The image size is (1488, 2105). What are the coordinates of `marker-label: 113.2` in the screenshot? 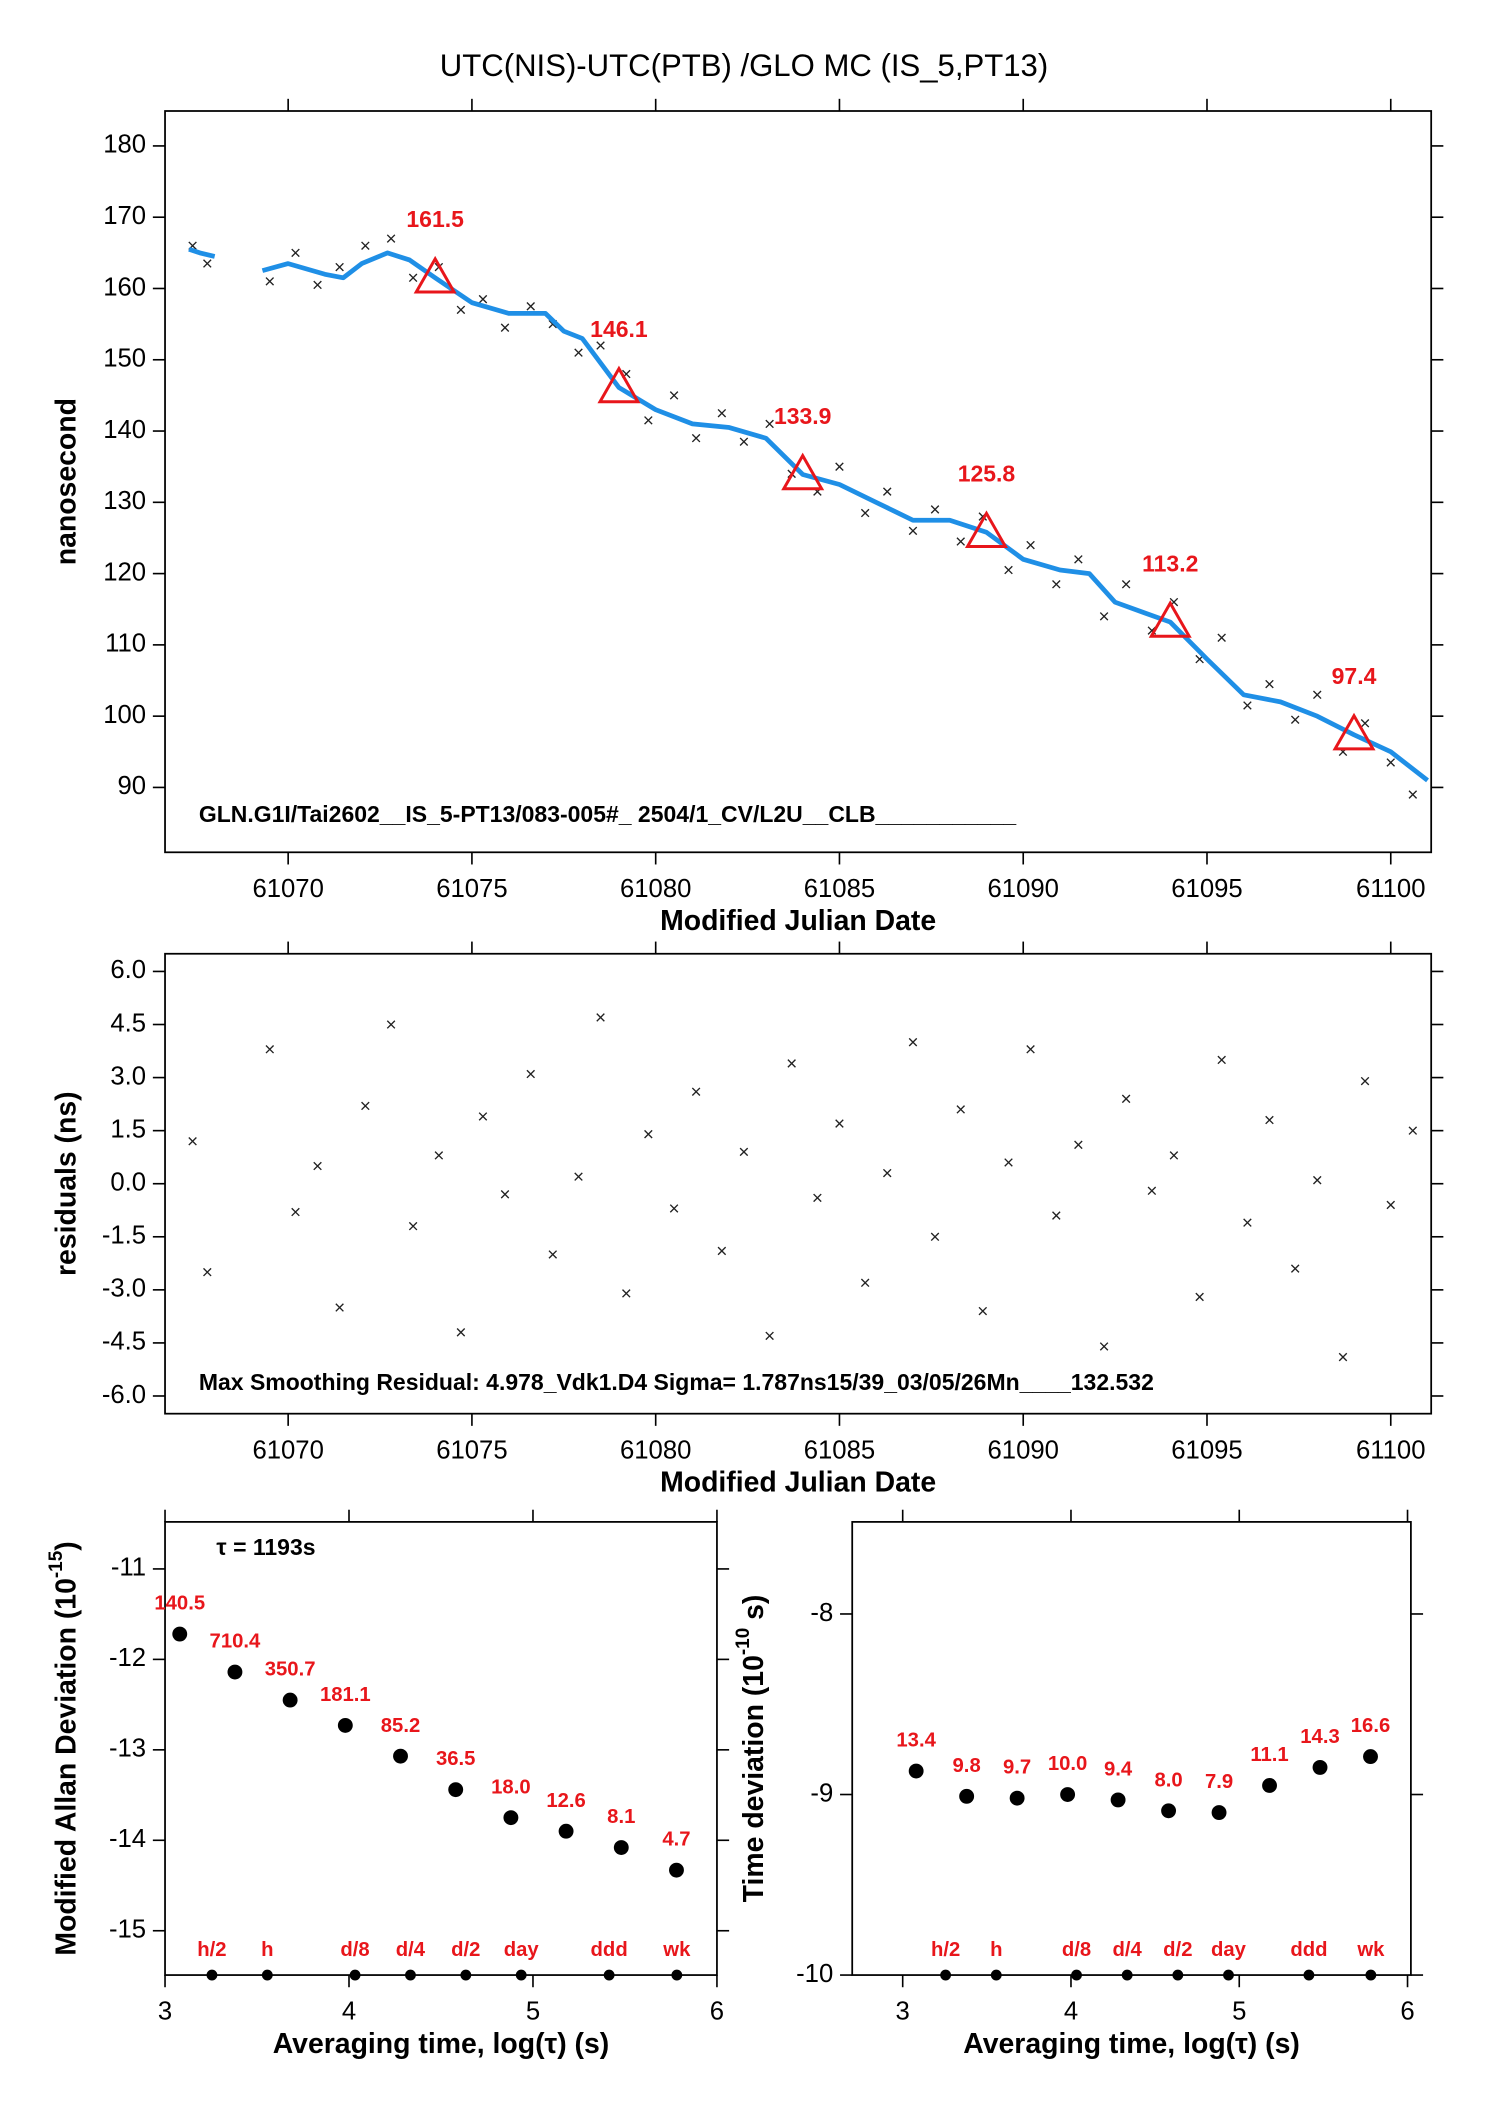 It's located at (1170, 563).